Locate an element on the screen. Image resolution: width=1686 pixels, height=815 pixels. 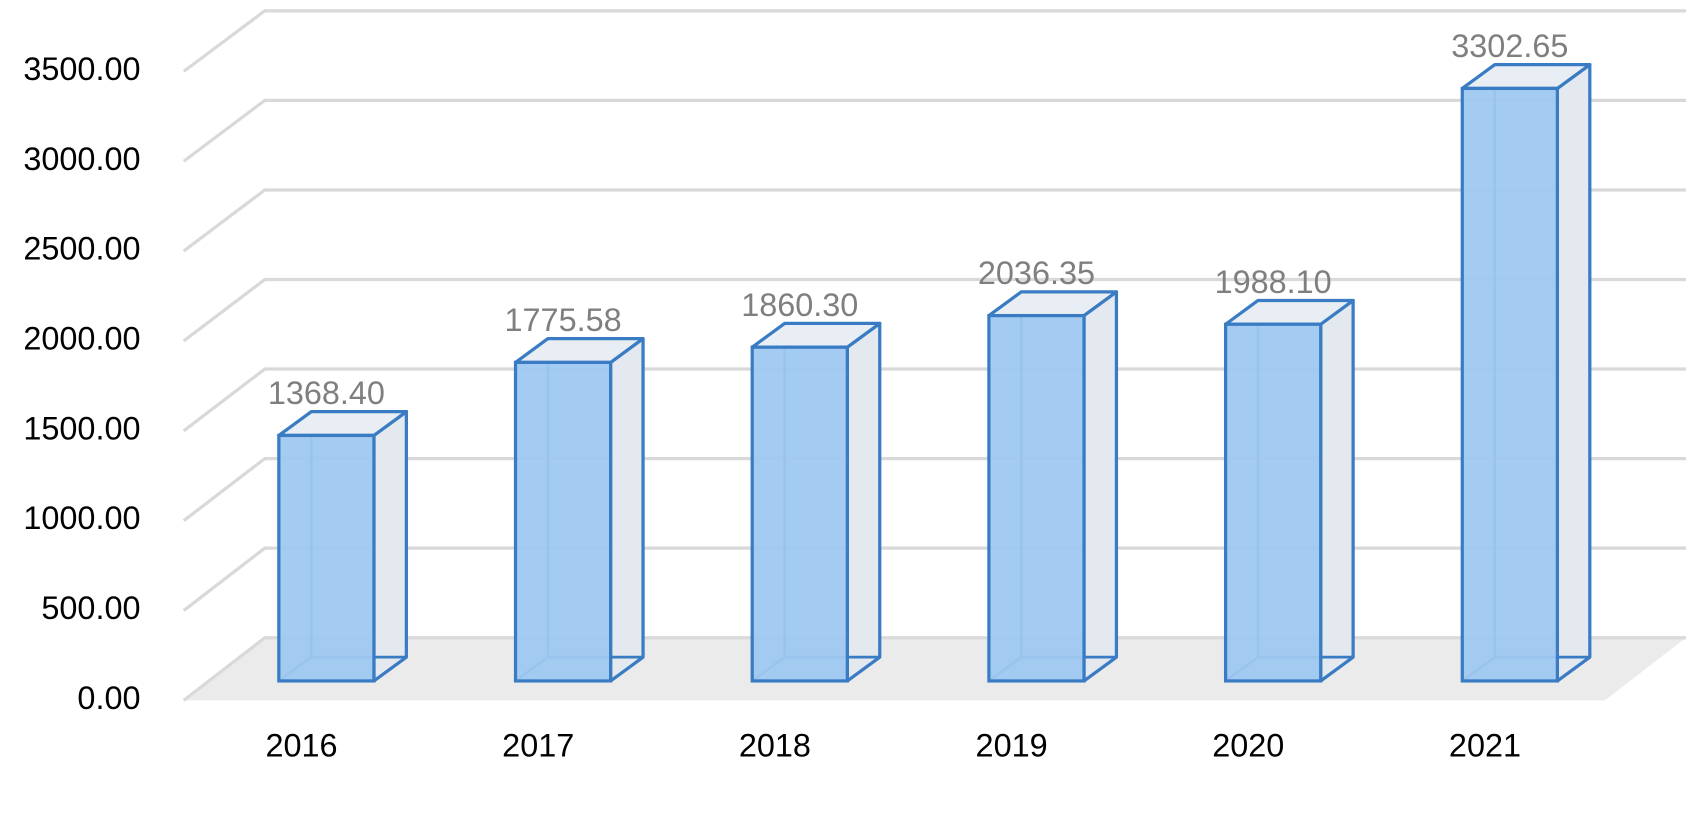
y-tick-label: 1000.00 is located at coordinates (81, 518).